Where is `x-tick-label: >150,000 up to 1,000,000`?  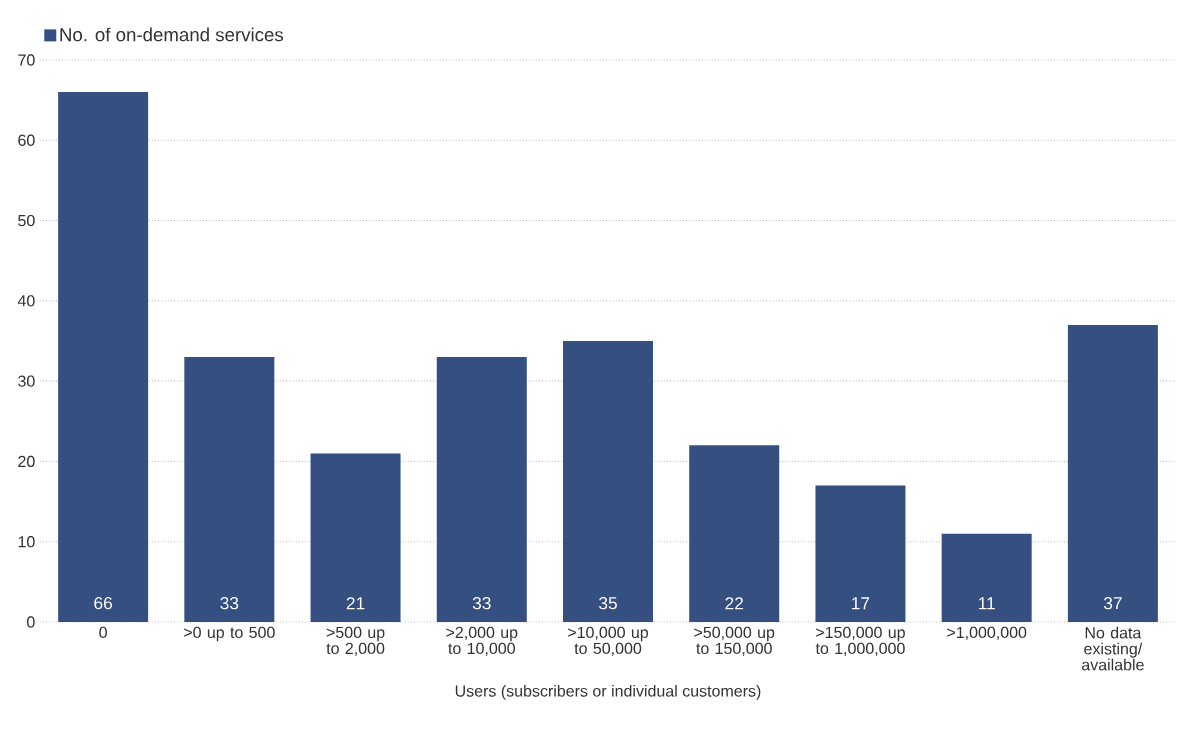 x-tick-label: >150,000 up to 1,000,000 is located at coordinates (860, 641).